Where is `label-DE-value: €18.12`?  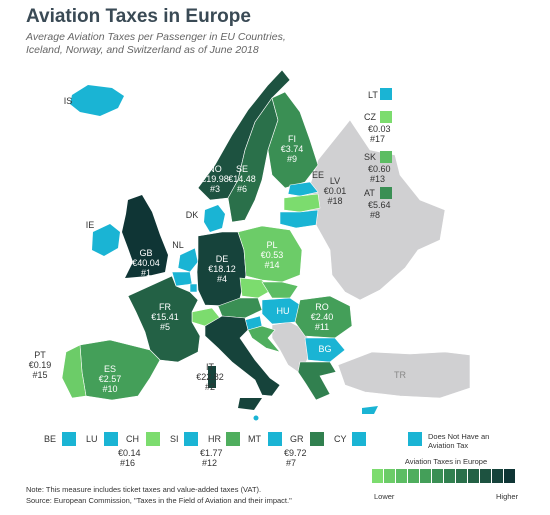 label-DE-value: €18.12 is located at coordinates (222, 269).